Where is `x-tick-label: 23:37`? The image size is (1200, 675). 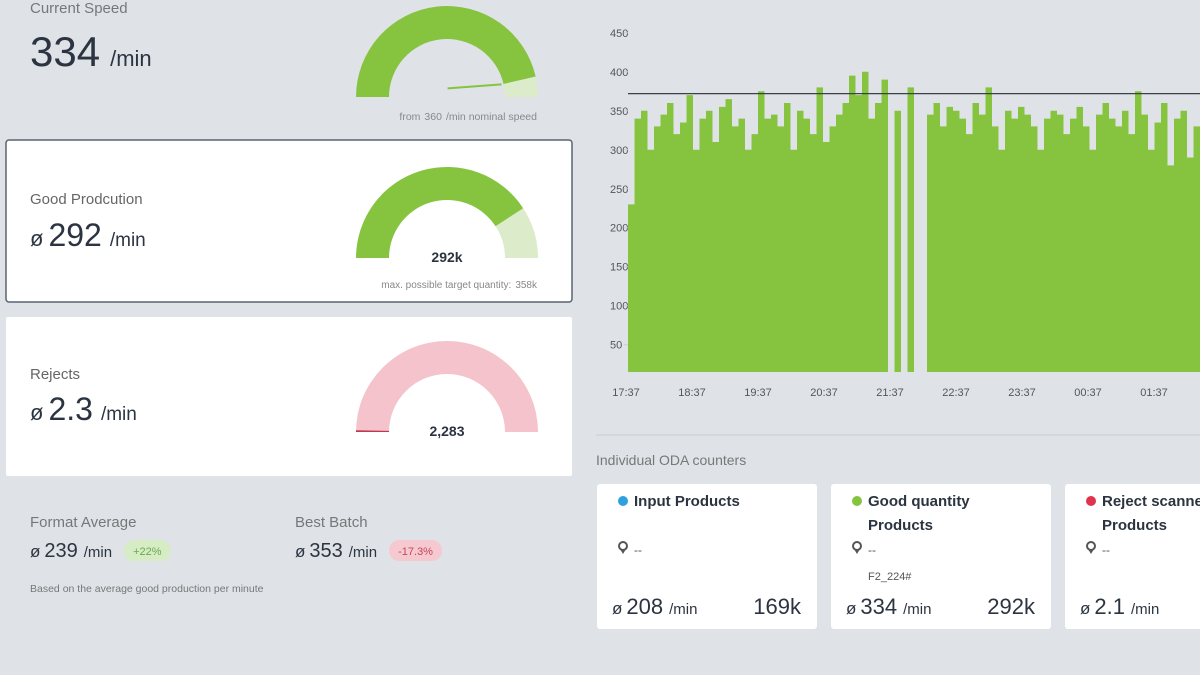 x-tick-label: 23:37 is located at coordinates (1022, 393).